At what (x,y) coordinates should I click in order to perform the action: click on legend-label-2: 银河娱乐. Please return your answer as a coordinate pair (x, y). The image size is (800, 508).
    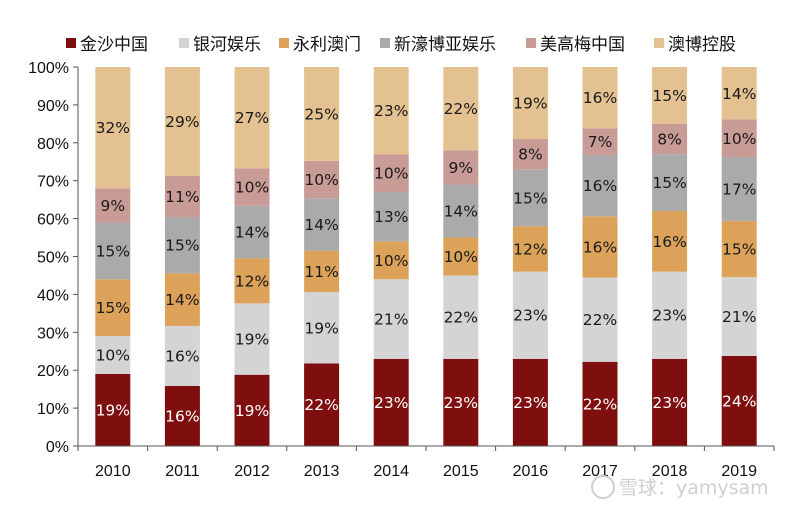
    Looking at the image, I should click on (227, 45).